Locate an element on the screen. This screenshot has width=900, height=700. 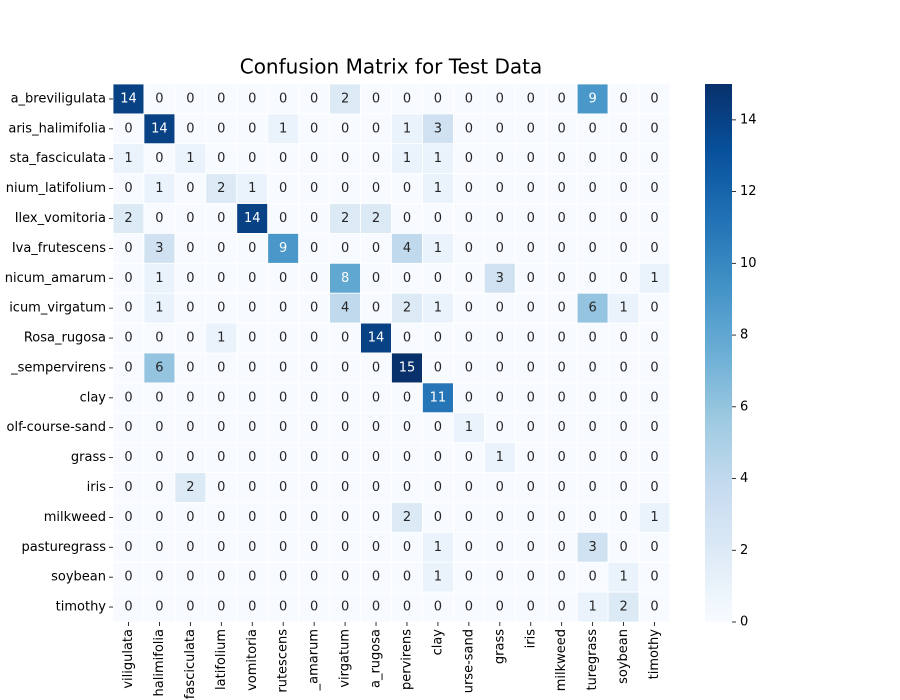
x-tick-label: vomitoria is located at coordinates (252, 660).